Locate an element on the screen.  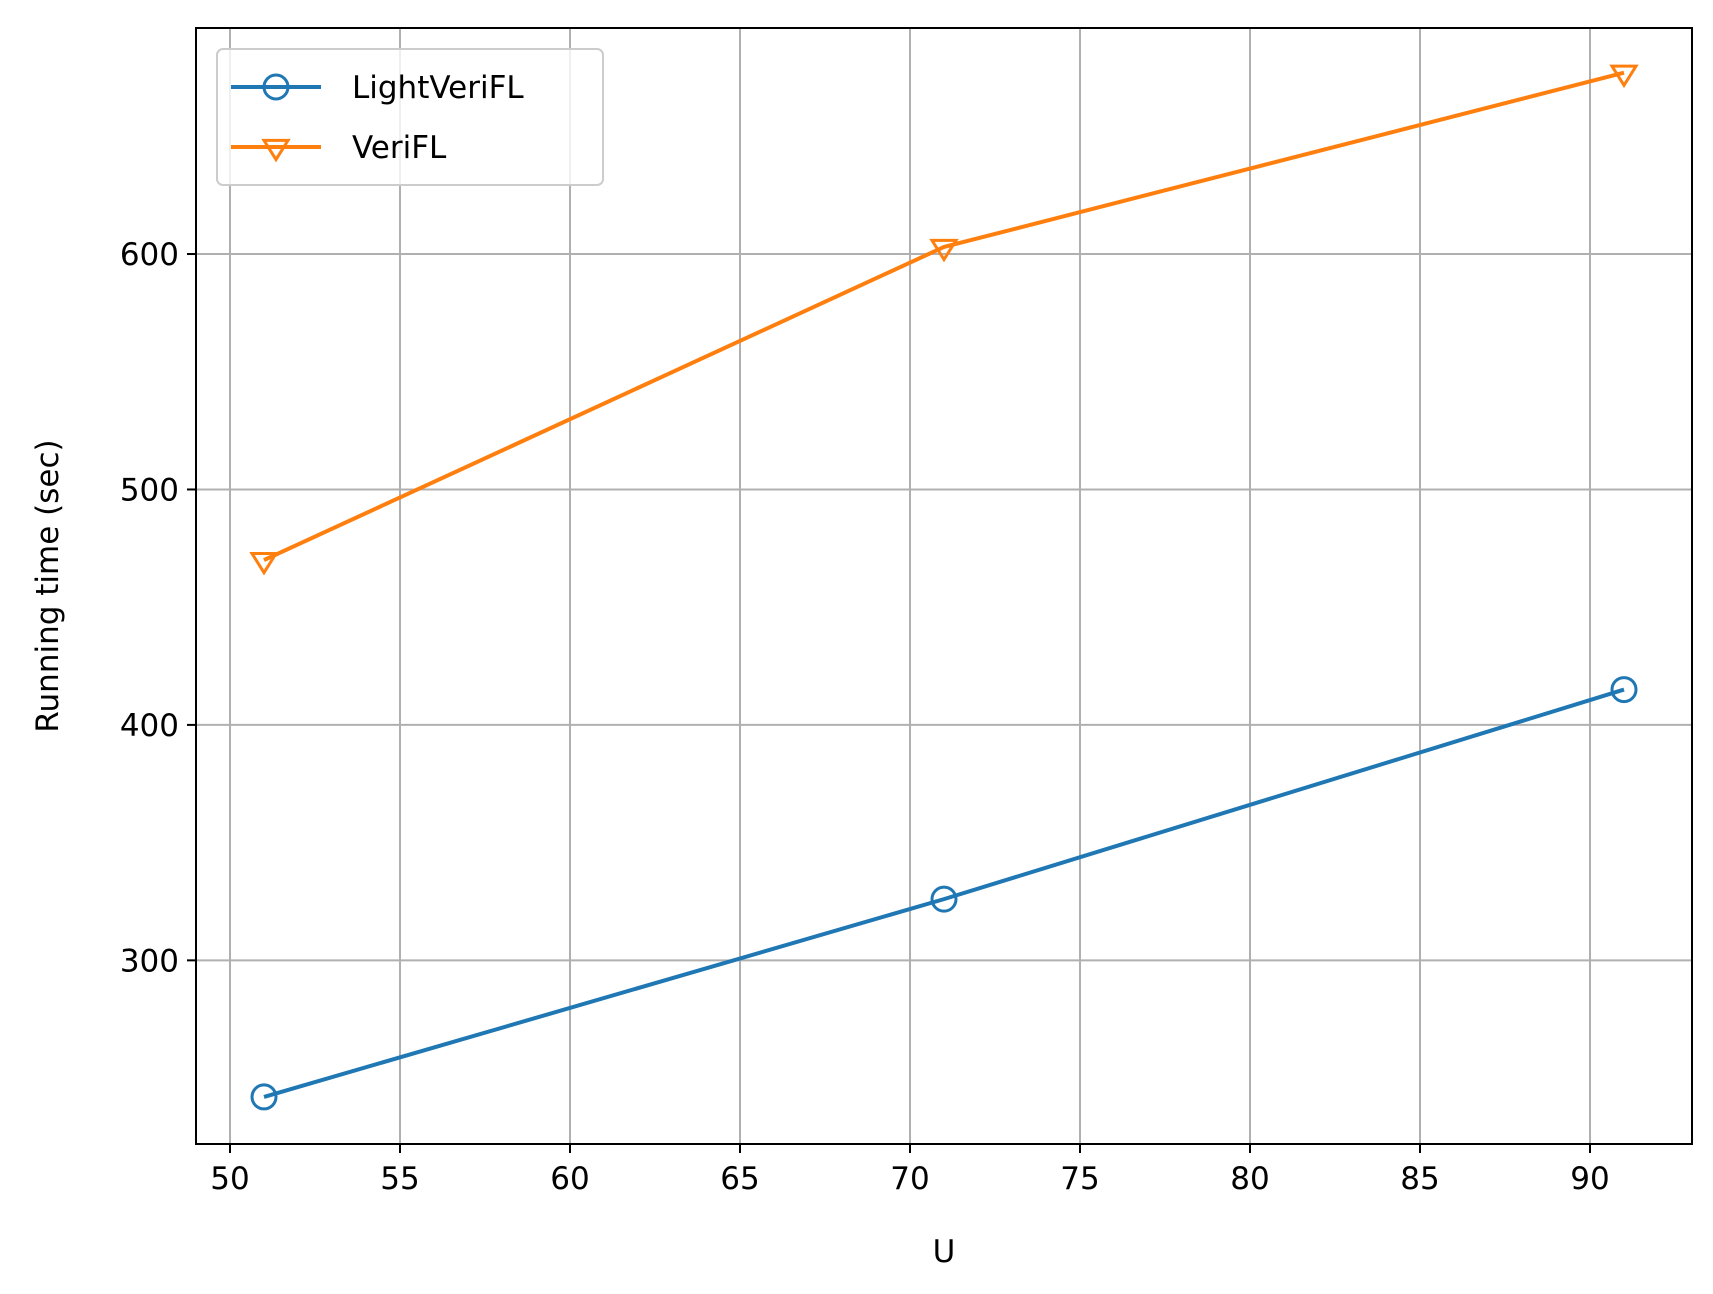
x-tick-label: 70 is located at coordinates (909, 1179).